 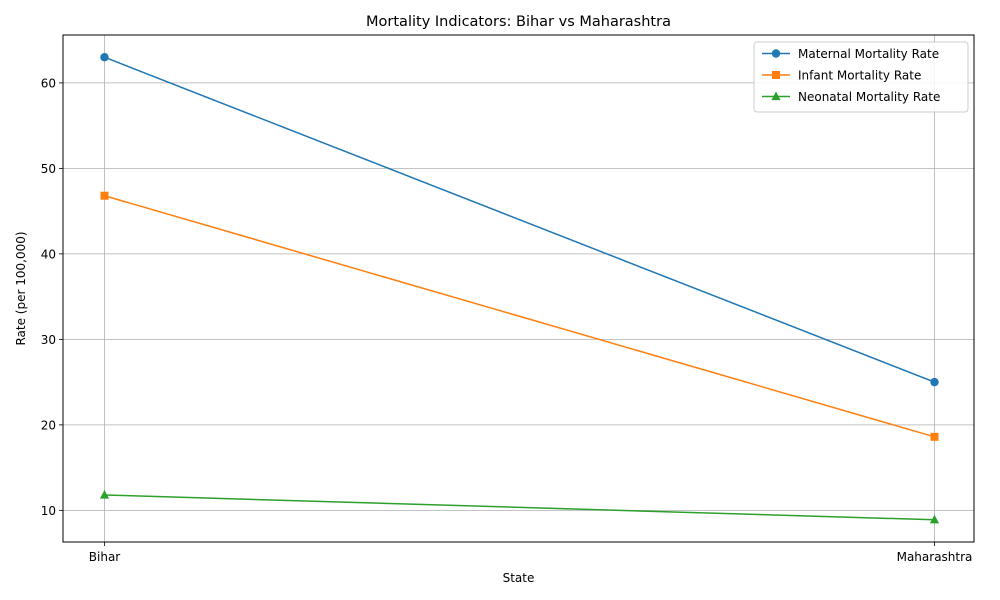 I want to click on legend-label: Infant Mortality Rate, so click(x=859, y=75).